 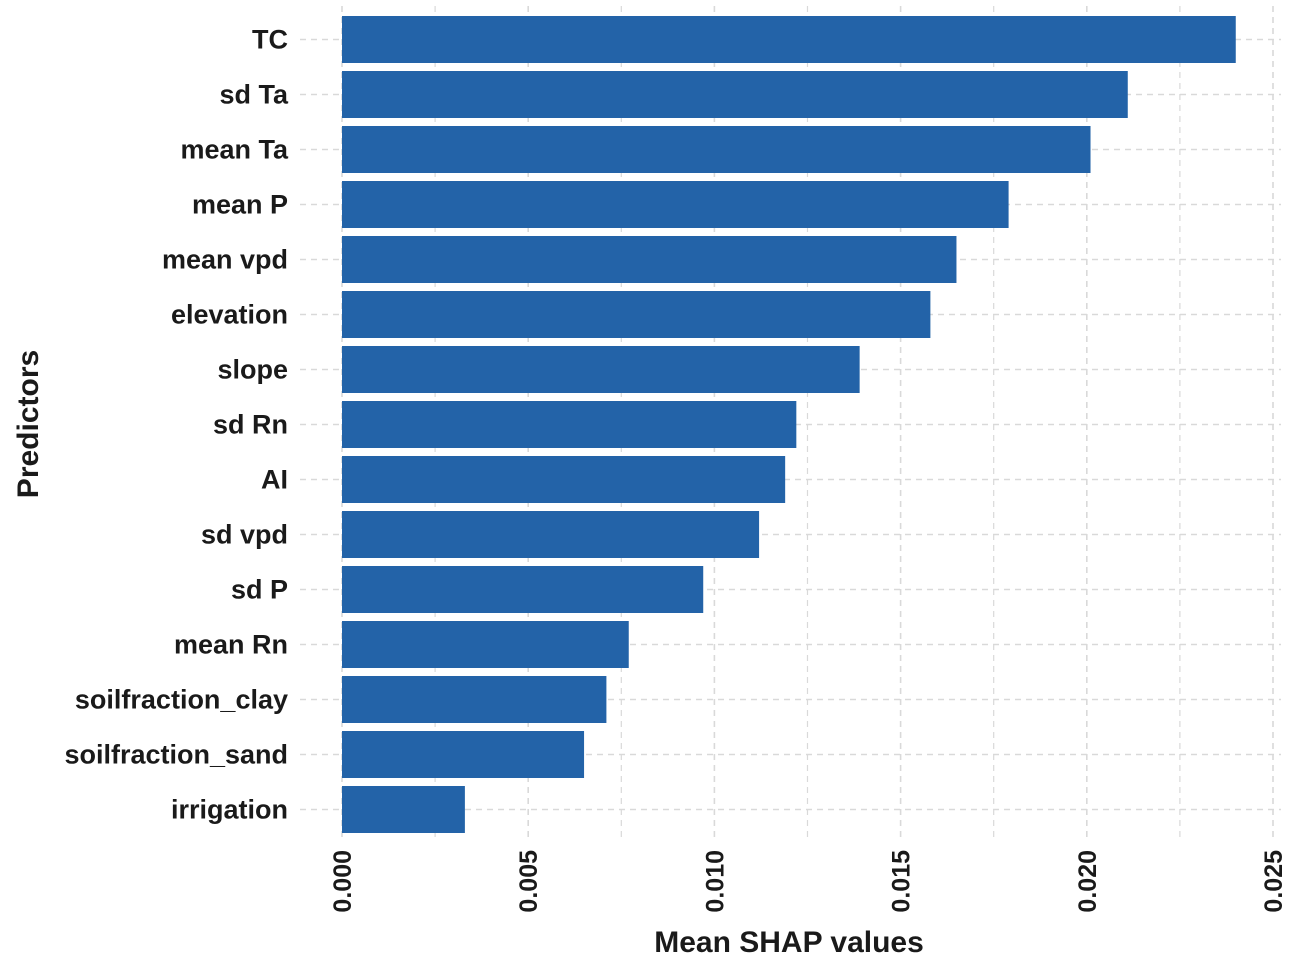 I want to click on category-label: soilfraction_sand, so click(x=176, y=755).